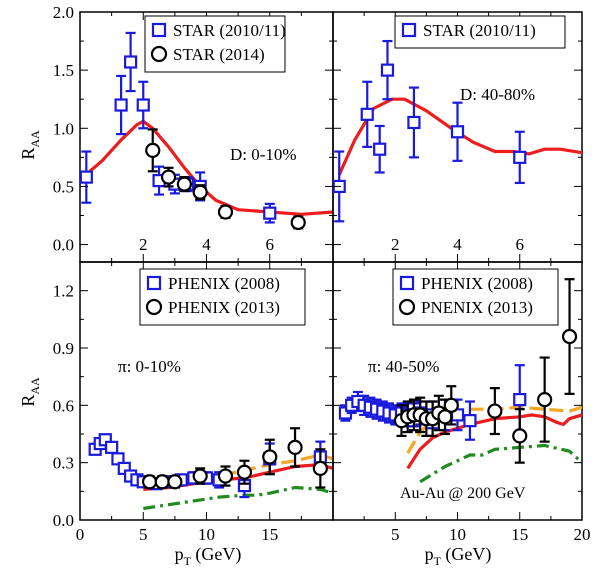 Image resolution: width=605 pixels, height=569 pixels. Describe the element at coordinates (263, 154) in the screenshot. I see `panel-annotation: D: 0-10%` at that location.